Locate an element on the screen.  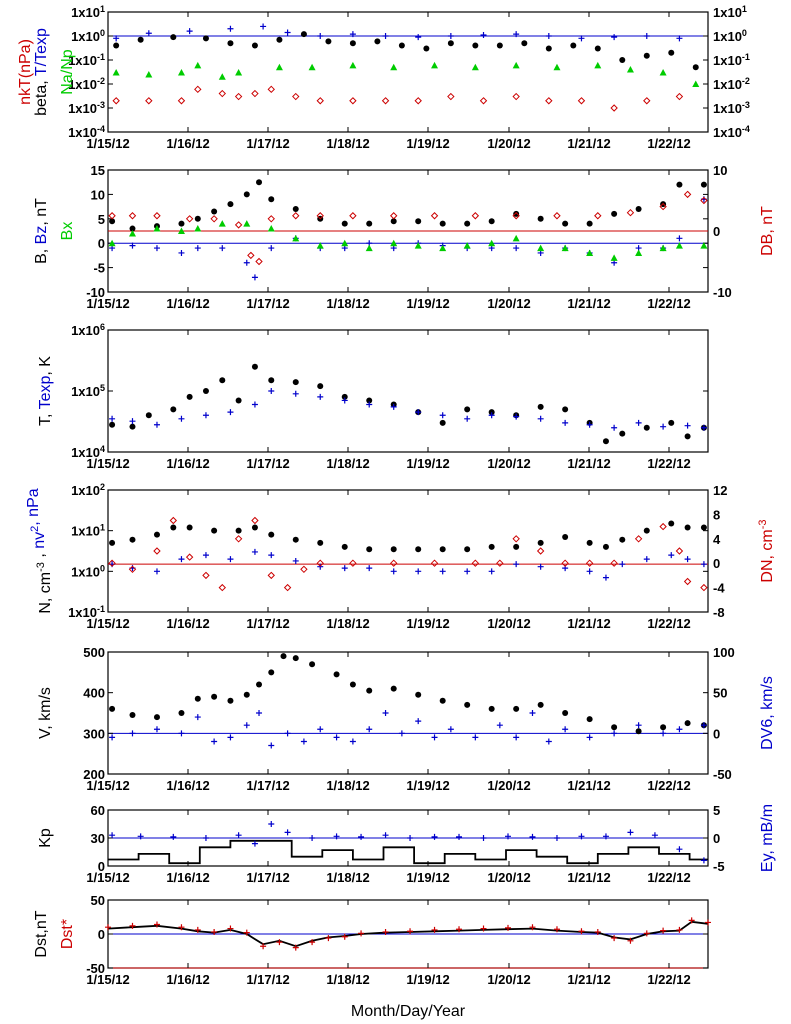
y-axis-label-secondary: Bx is located at coordinates (67, 231).